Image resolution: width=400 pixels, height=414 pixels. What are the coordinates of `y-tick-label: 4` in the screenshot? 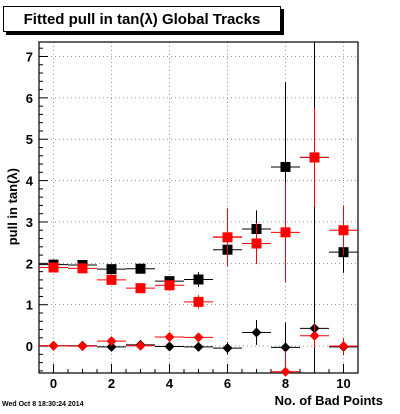 It's located at (30, 181).